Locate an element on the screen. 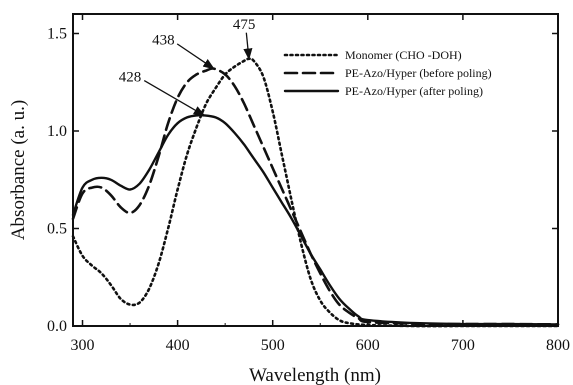 Image resolution: width=573 pixels, height=385 pixels. peak-label-438: 438 is located at coordinates (163, 40).